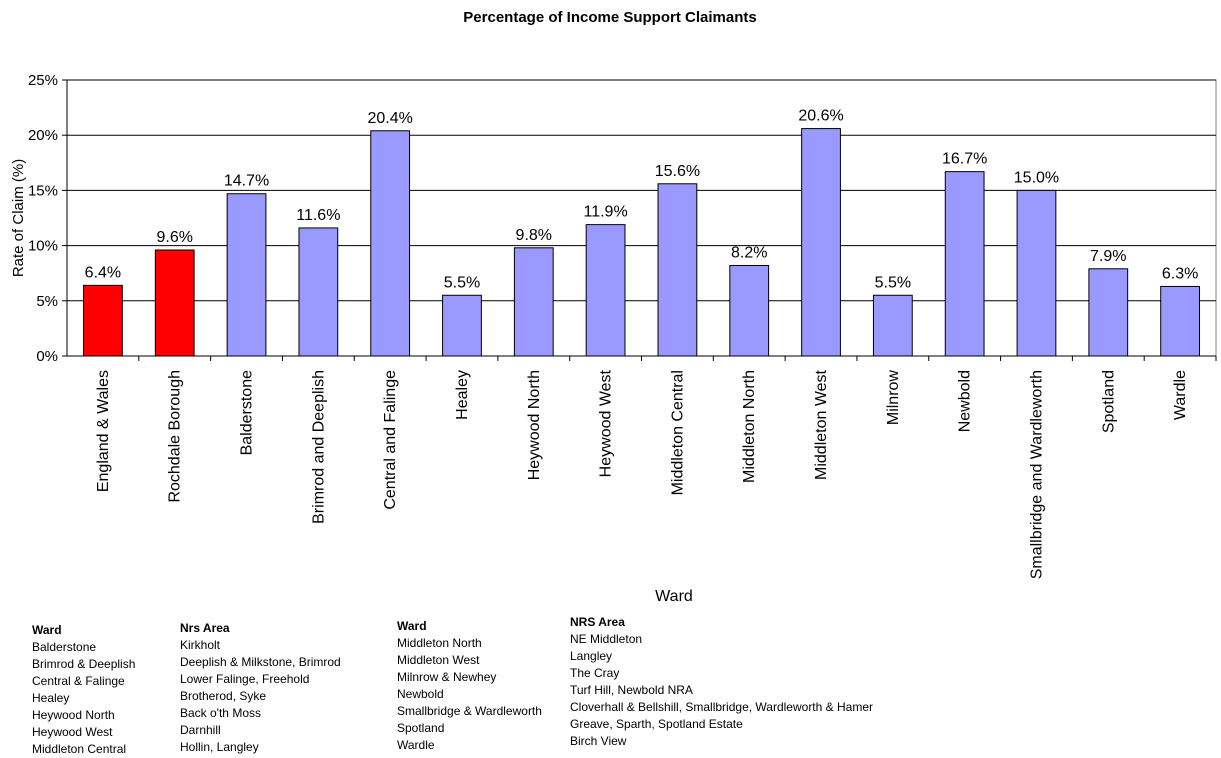 This screenshot has height=758, width=1221. What do you see at coordinates (1108, 256) in the screenshot?
I see `value-label: 7.9%` at bounding box center [1108, 256].